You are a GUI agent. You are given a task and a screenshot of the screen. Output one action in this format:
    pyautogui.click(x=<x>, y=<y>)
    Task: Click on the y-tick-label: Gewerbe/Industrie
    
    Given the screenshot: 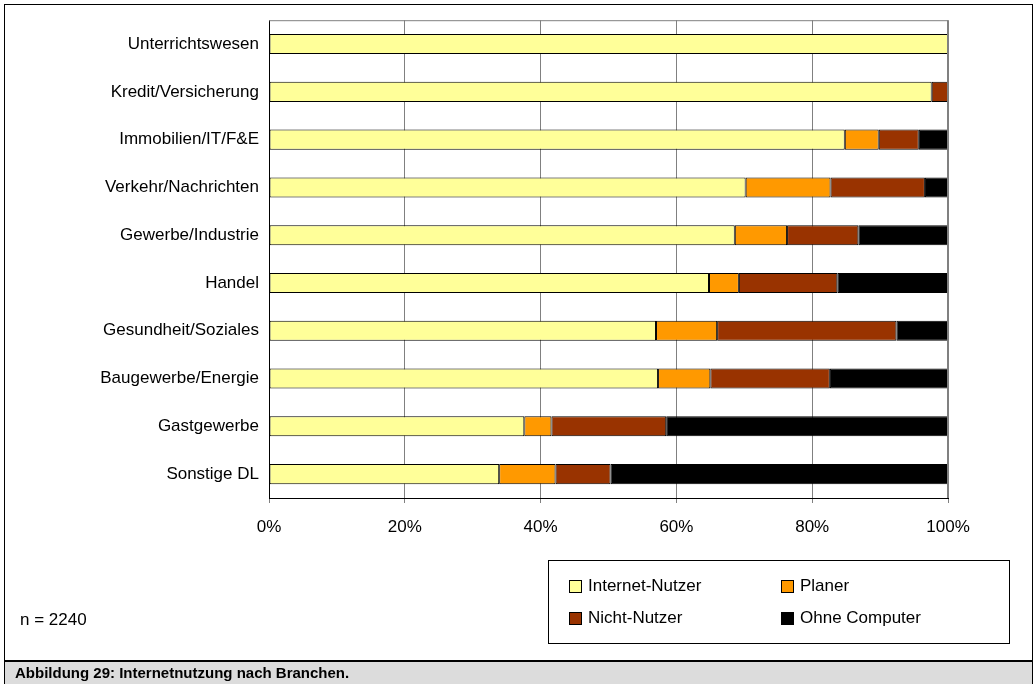 What is the action you would take?
    pyautogui.click(x=189, y=234)
    